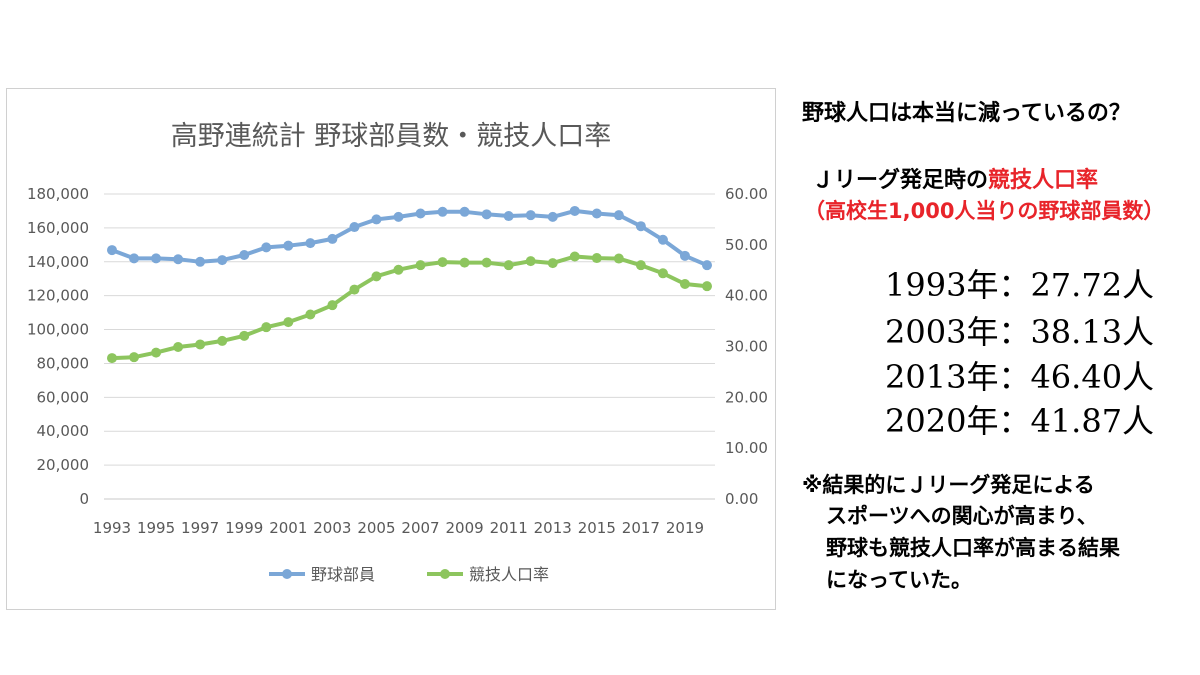 The image size is (1200, 675). Describe the element at coordinates (63, 431) in the screenshot. I see `y-left-tick-label: 40,000` at that location.